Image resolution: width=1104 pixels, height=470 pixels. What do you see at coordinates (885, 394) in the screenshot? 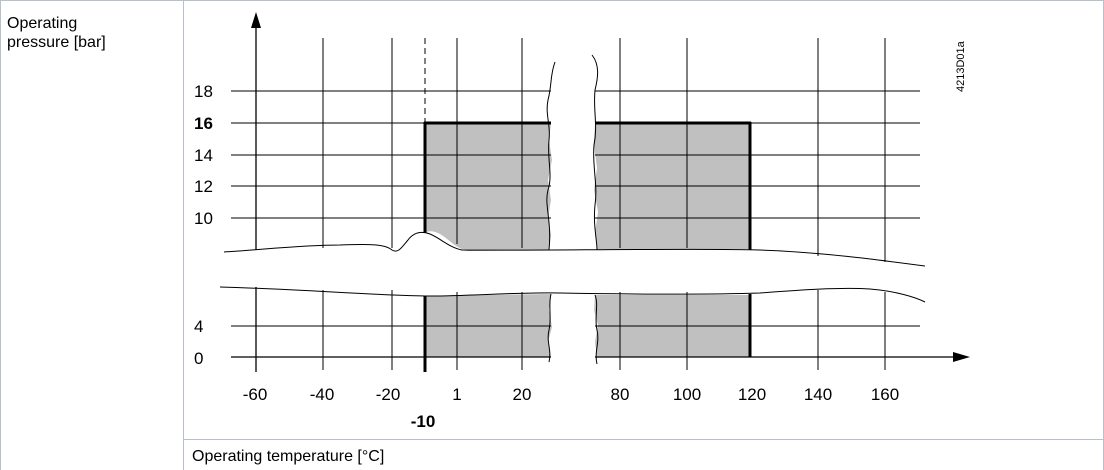
I see `x-tick-160: 160` at bounding box center [885, 394].